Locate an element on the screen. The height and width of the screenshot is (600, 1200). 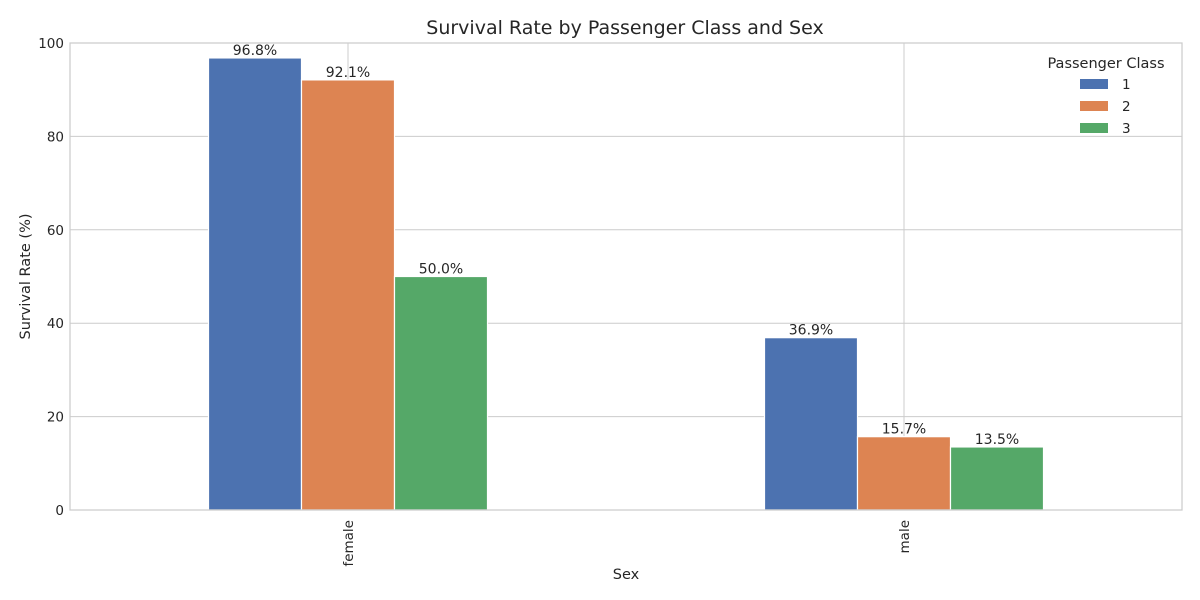
legend-label: 3 is located at coordinates (1126, 129).